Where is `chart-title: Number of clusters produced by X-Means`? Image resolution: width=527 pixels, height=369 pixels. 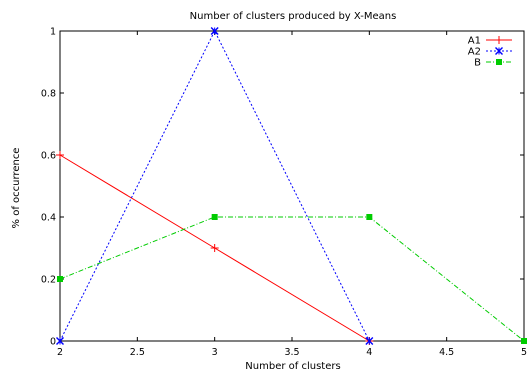 chart-title: Number of clusters produced by X-Means is located at coordinates (293, 16).